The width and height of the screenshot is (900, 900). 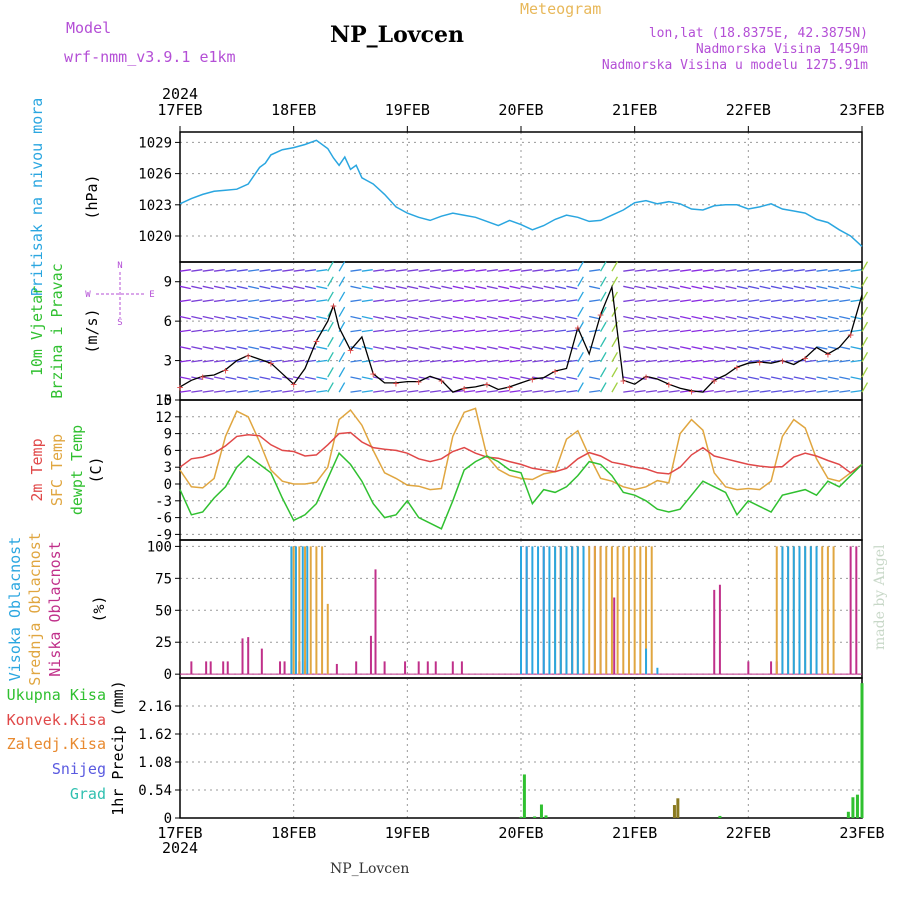 What do you see at coordinates (79, 769) in the screenshot?
I see `precip-legend-label: Snijeg` at bounding box center [79, 769].